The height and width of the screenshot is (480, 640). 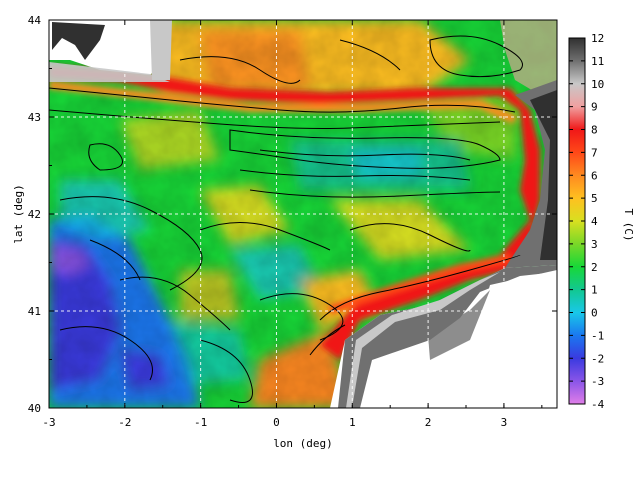 I want to click on colorbar-tick-label: -1, so click(x=597, y=335).